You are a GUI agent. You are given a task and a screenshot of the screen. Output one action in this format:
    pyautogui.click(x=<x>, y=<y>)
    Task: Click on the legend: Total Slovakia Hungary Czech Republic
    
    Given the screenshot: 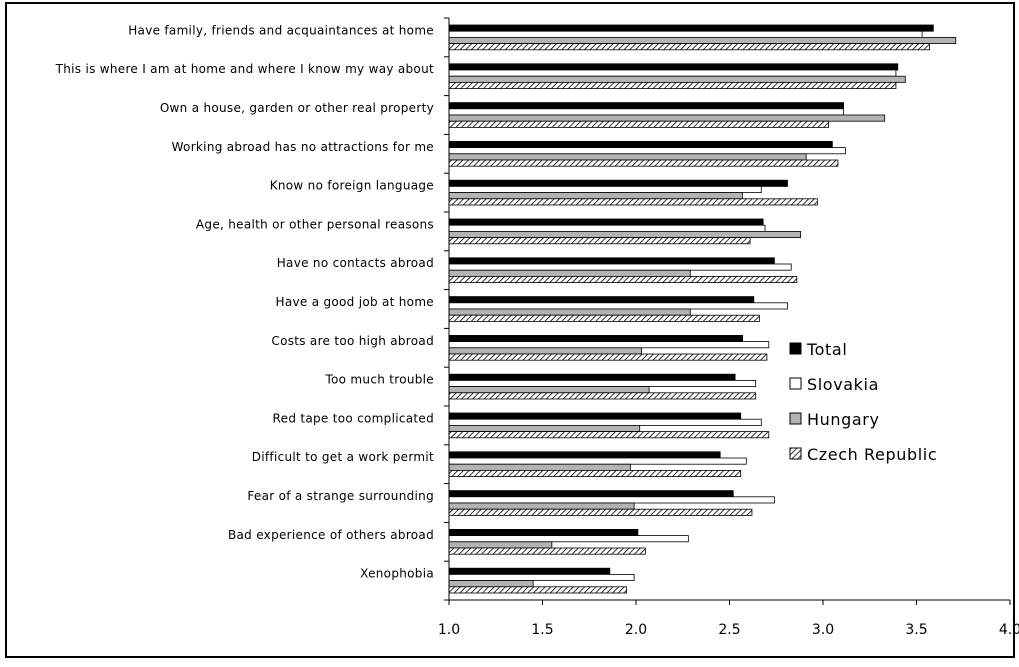 What is the action you would take?
    pyautogui.click(x=863, y=402)
    